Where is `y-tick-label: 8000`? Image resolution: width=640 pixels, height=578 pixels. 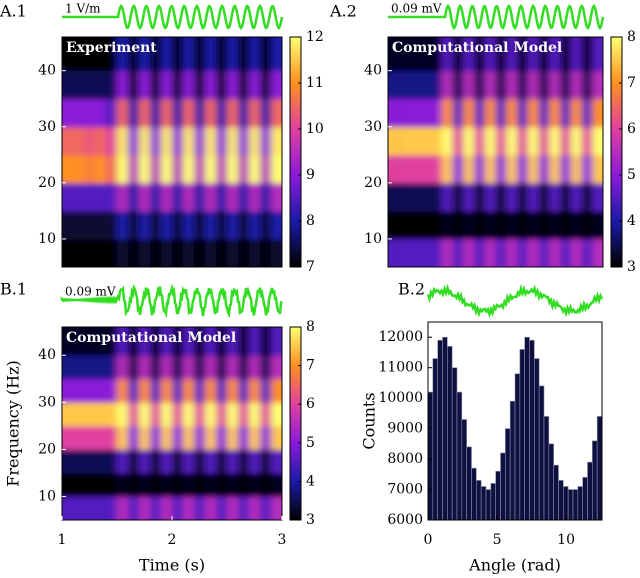 y-tick-label: 8000 is located at coordinates (405, 459).